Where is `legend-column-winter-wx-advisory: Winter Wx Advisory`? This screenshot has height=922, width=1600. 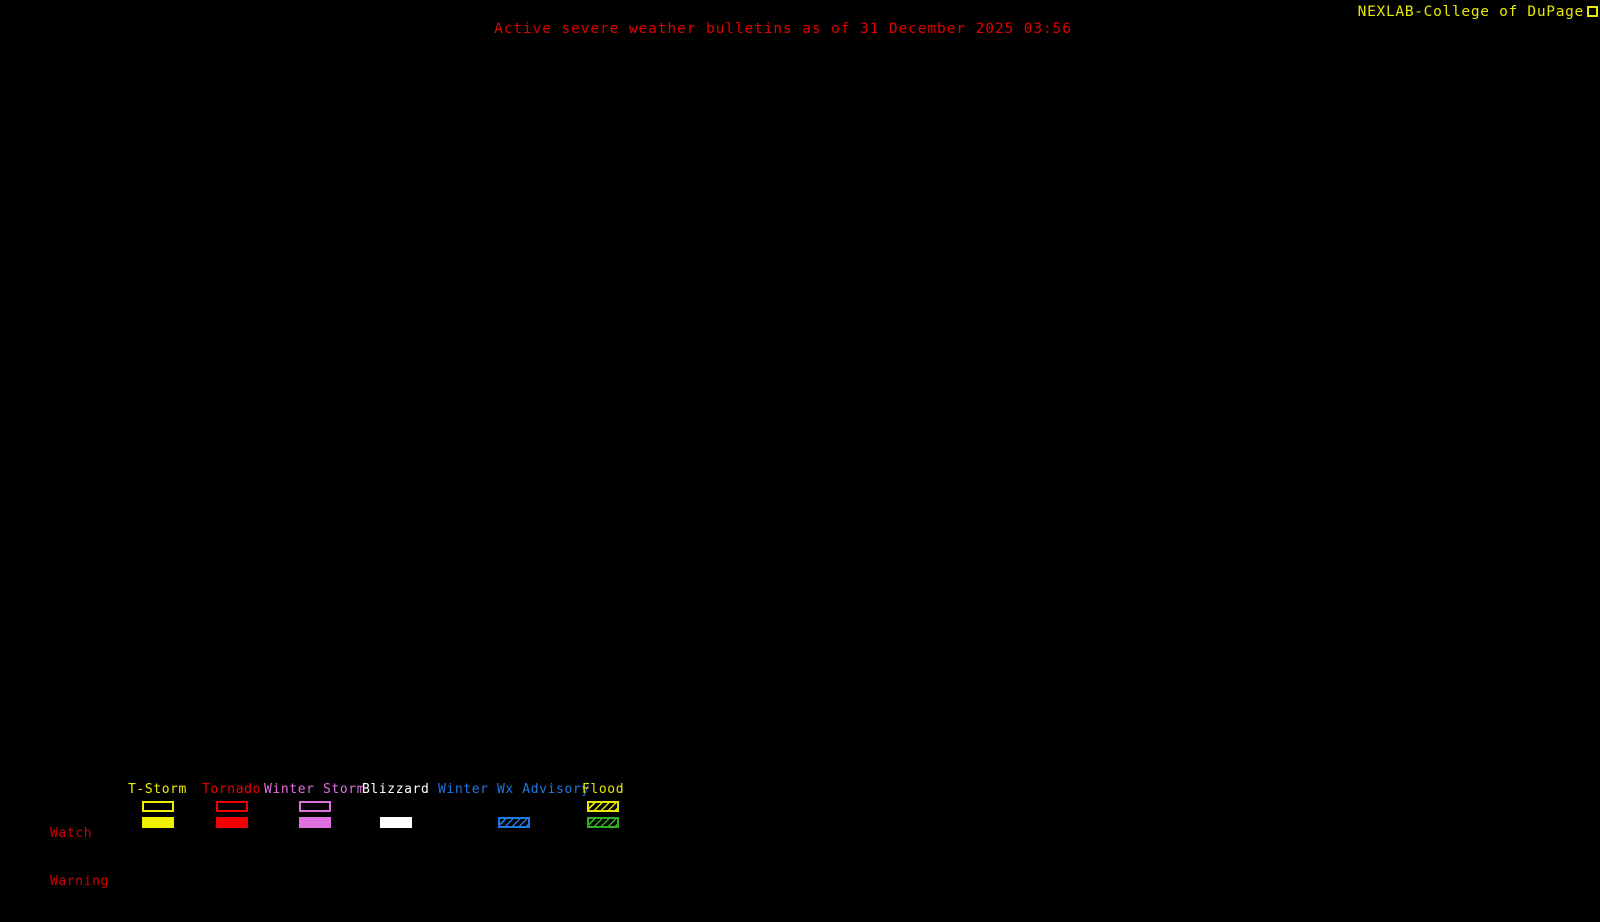
legend-column-winter-wx-advisory: Winter Wx Advisory is located at coordinates (514, 806).